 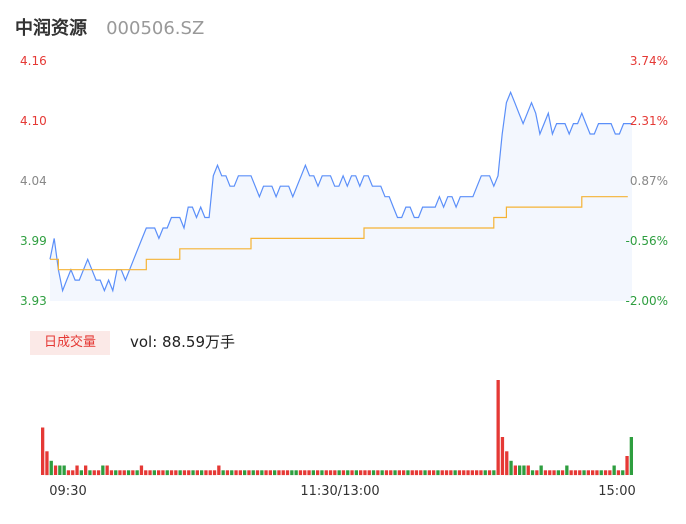 I want to click on stock-code: 000506.SZ, so click(x=155, y=28).